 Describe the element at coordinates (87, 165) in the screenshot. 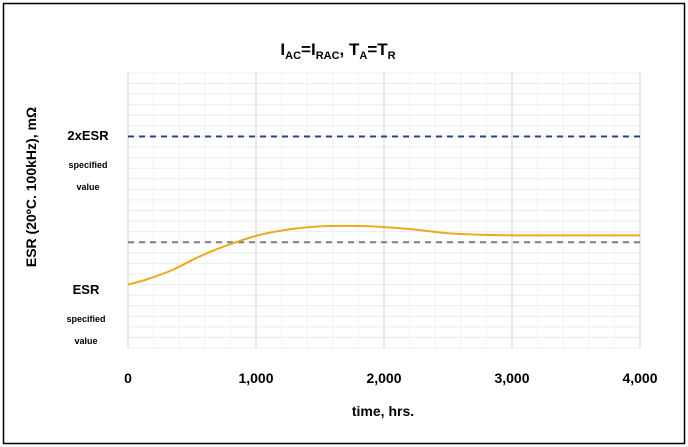

I see `annotation-2xesr-specified: specified` at that location.